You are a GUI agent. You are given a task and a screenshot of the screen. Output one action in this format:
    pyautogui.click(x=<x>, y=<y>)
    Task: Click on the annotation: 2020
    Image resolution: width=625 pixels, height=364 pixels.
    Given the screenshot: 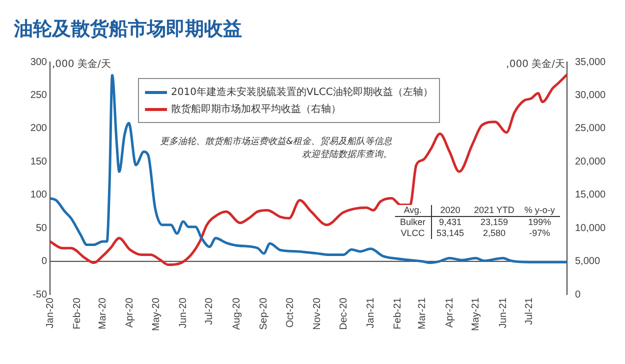 What is the action you would take?
    pyautogui.click(x=450, y=210)
    